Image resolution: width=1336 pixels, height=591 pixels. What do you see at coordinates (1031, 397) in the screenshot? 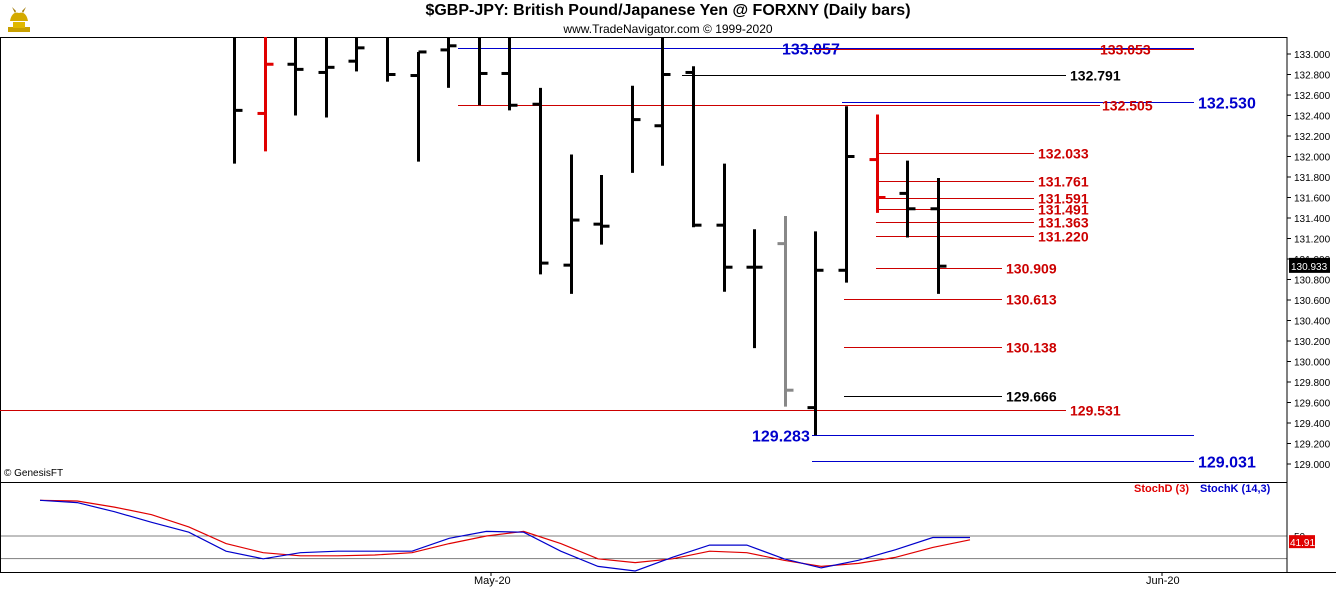
I see `level-label: 129.666` at bounding box center [1031, 397].